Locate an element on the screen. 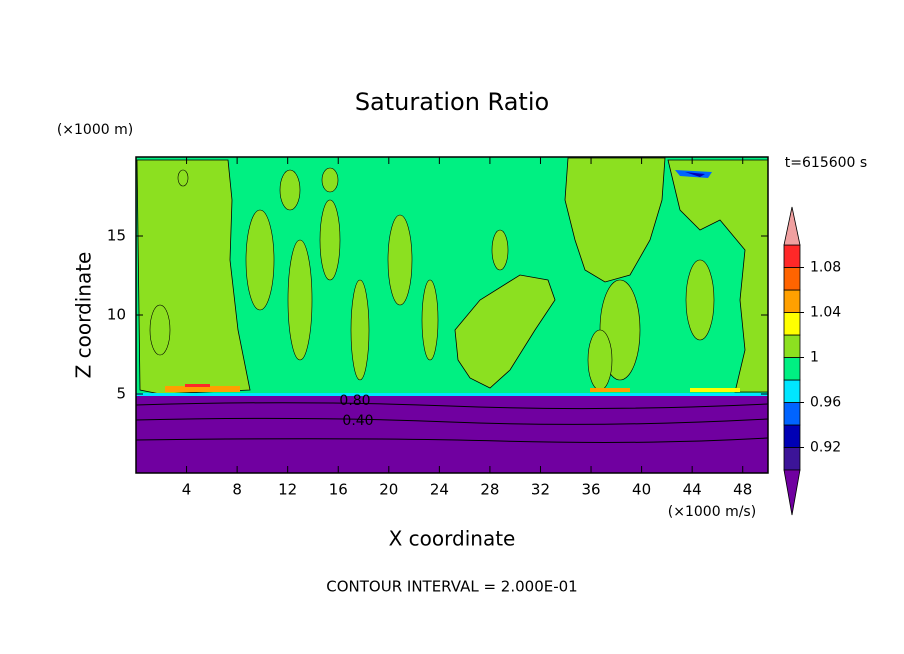 The height and width of the screenshot is (654, 904). x-tick-label: 48 is located at coordinates (742, 490).